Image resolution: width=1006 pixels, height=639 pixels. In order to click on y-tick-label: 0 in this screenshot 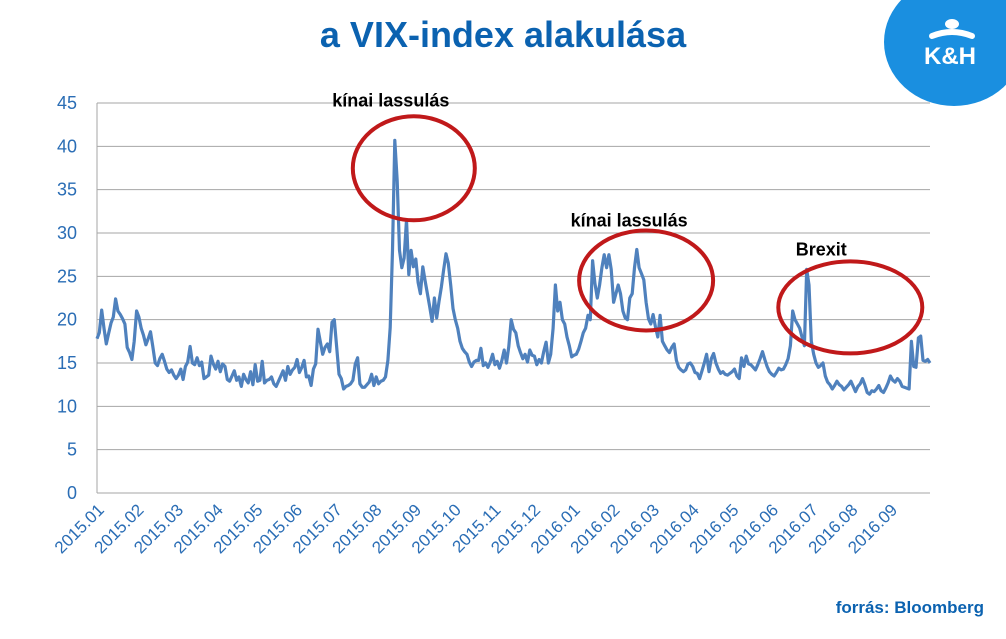, I will do `click(72, 493)`.